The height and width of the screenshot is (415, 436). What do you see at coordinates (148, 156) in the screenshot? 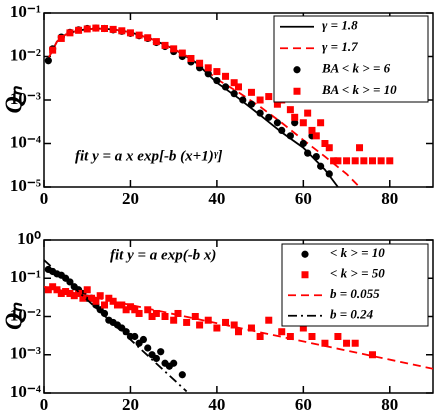
I see `annotation: fit y = a x exp[-b (x+1)ᵞ]` at bounding box center [148, 156].